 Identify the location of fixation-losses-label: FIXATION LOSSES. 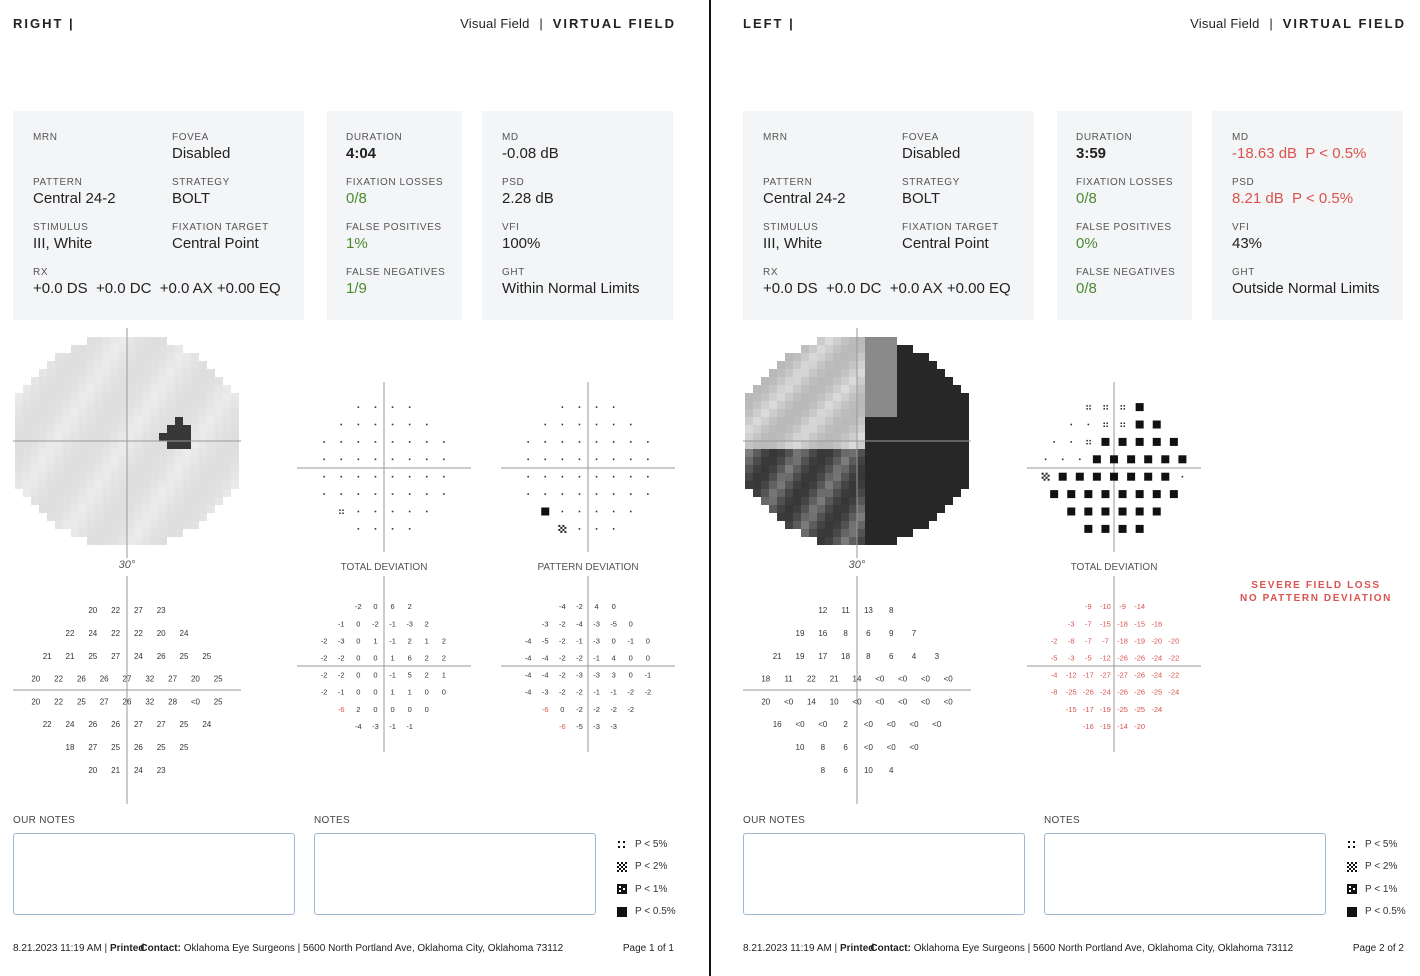
(395, 182).